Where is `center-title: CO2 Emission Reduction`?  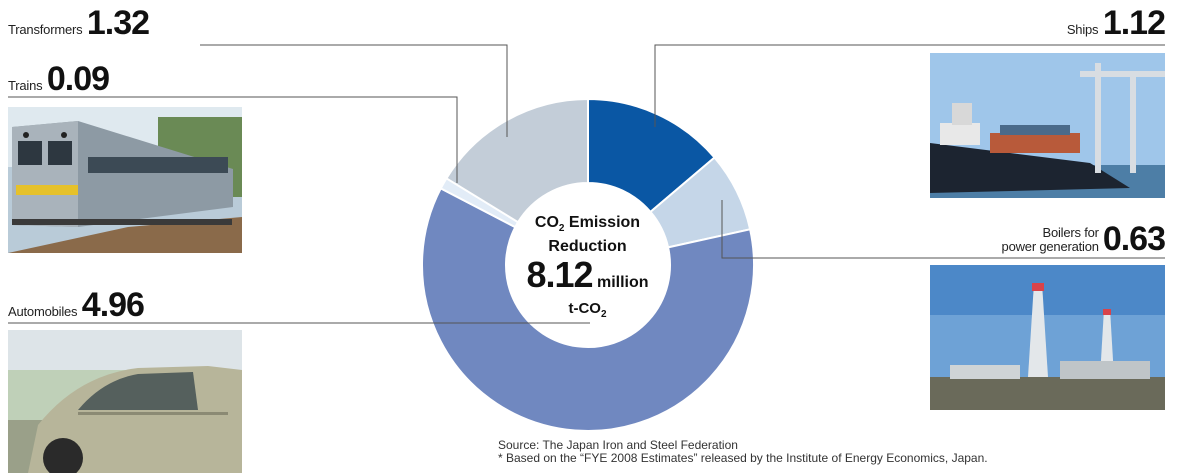
center-title: CO2 Emission Reduction is located at coordinates (587, 235).